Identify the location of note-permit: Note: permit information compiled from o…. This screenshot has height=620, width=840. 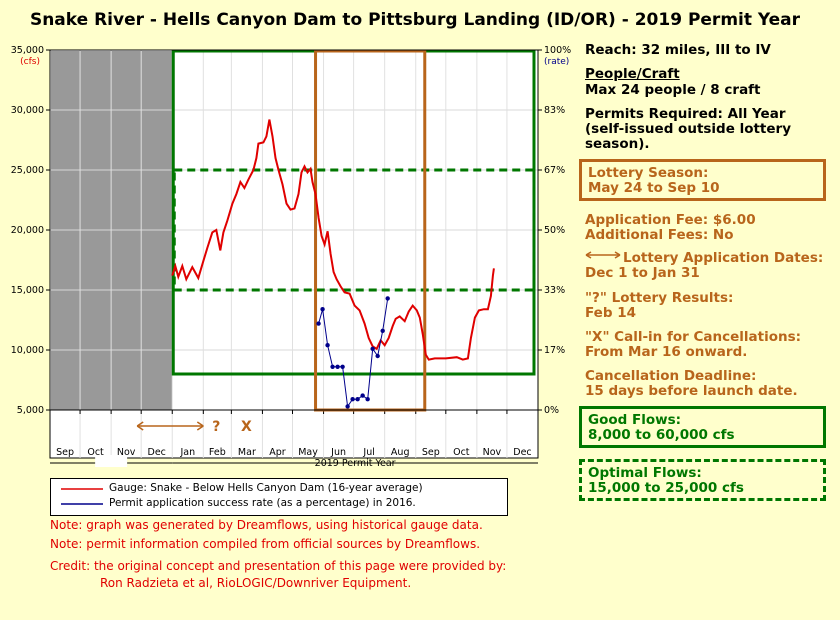
(265, 544).